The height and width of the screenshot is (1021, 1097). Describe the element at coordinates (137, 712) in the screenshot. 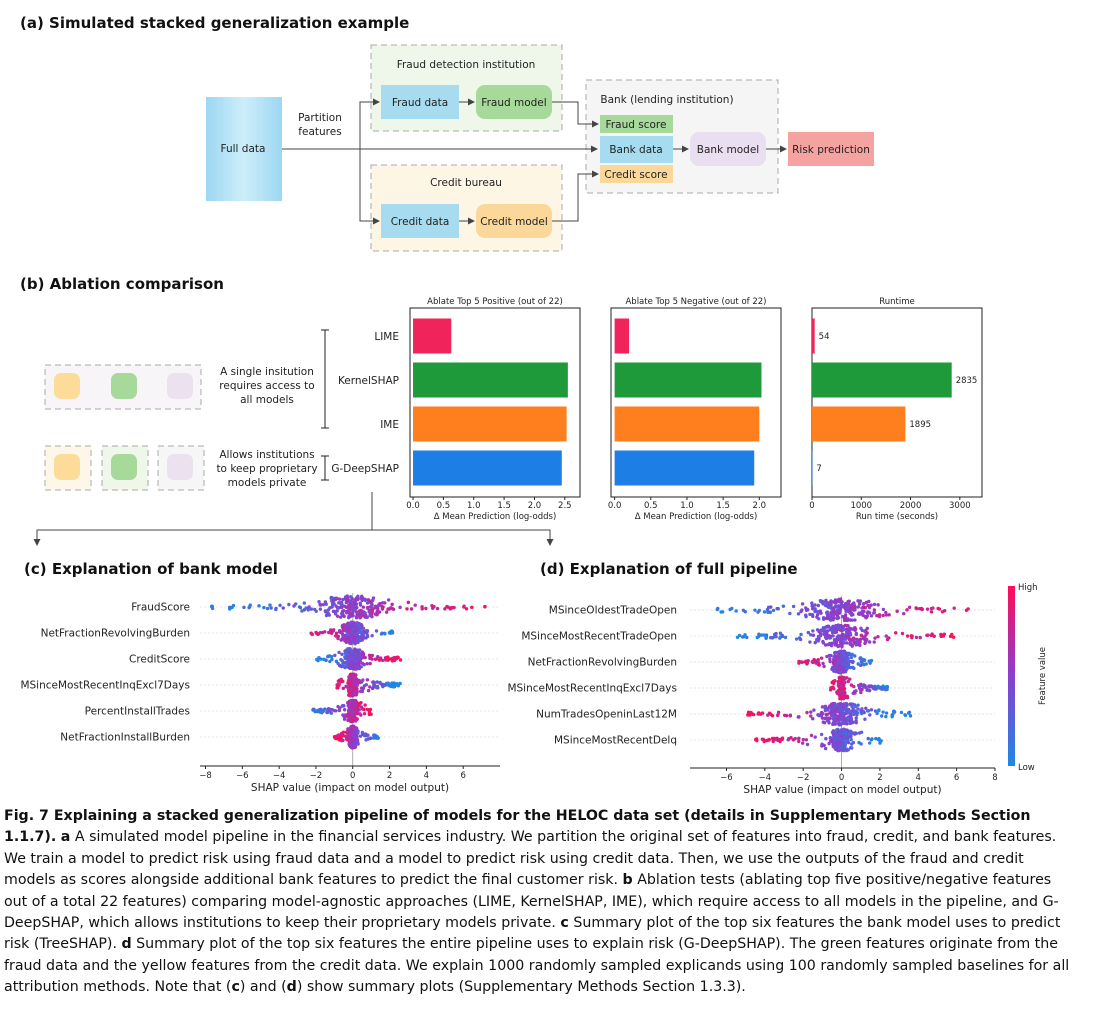

I see `feature-label: PercentInstallTrades` at that location.